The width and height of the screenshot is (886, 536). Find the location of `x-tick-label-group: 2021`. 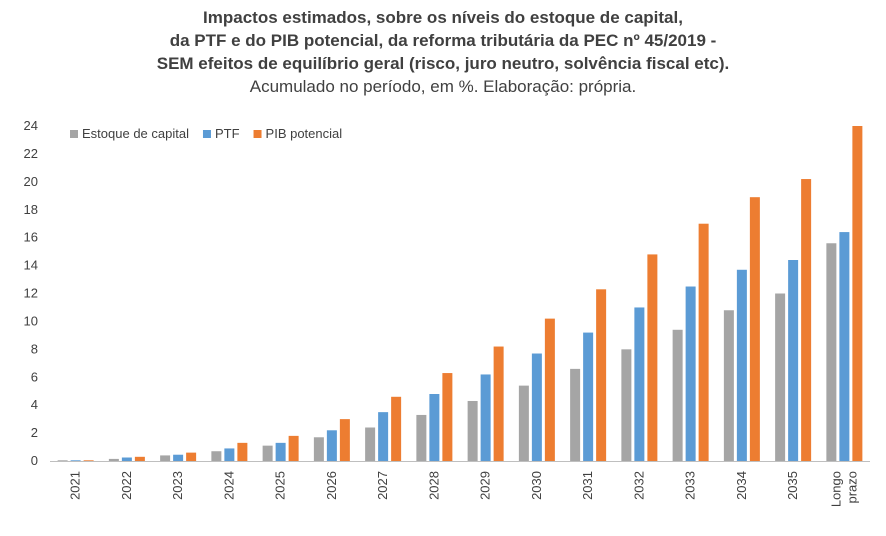

x-tick-label-group: 2021 is located at coordinates (75, 485).